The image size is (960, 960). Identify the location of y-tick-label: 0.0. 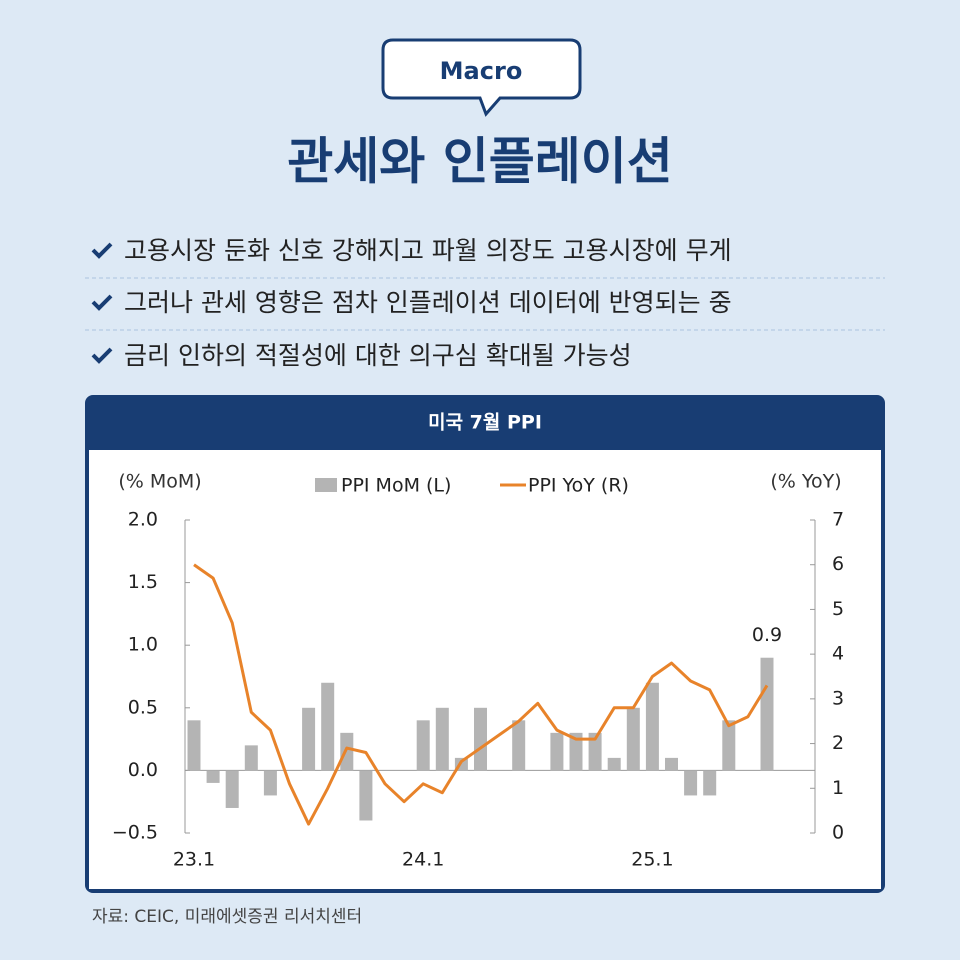
(143, 770).